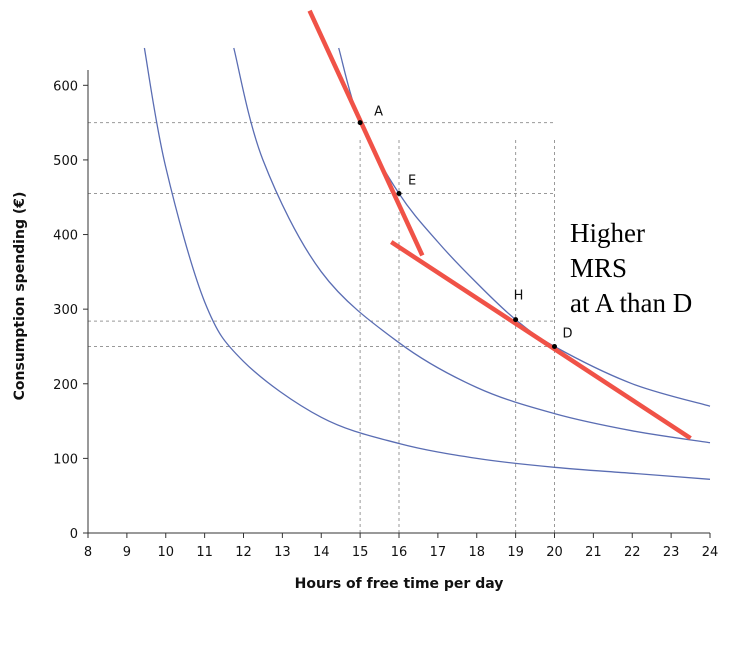 The height and width of the screenshot is (648, 750). Describe the element at coordinates (554, 346) in the screenshot. I see `point-d` at that location.